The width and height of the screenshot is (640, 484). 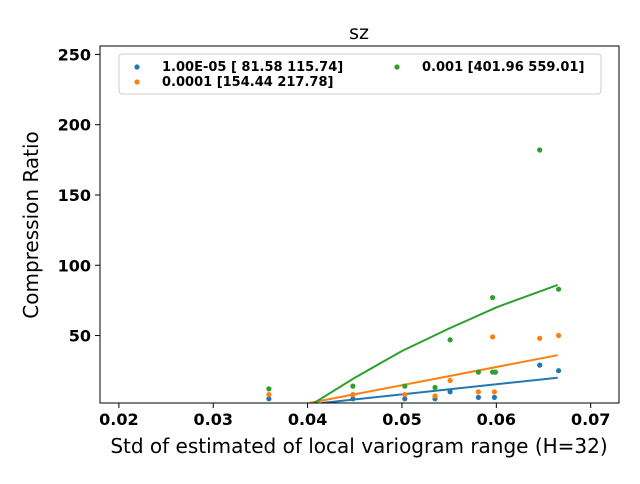 What do you see at coordinates (74, 265) in the screenshot?
I see `y-tick-label: 100` at bounding box center [74, 265].